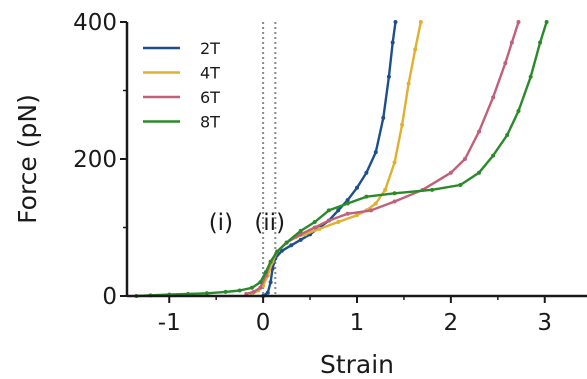 This screenshot has width=587, height=379. What do you see at coordinates (169, 323) in the screenshot?
I see `x-tick-label-1: -1` at bounding box center [169, 323].